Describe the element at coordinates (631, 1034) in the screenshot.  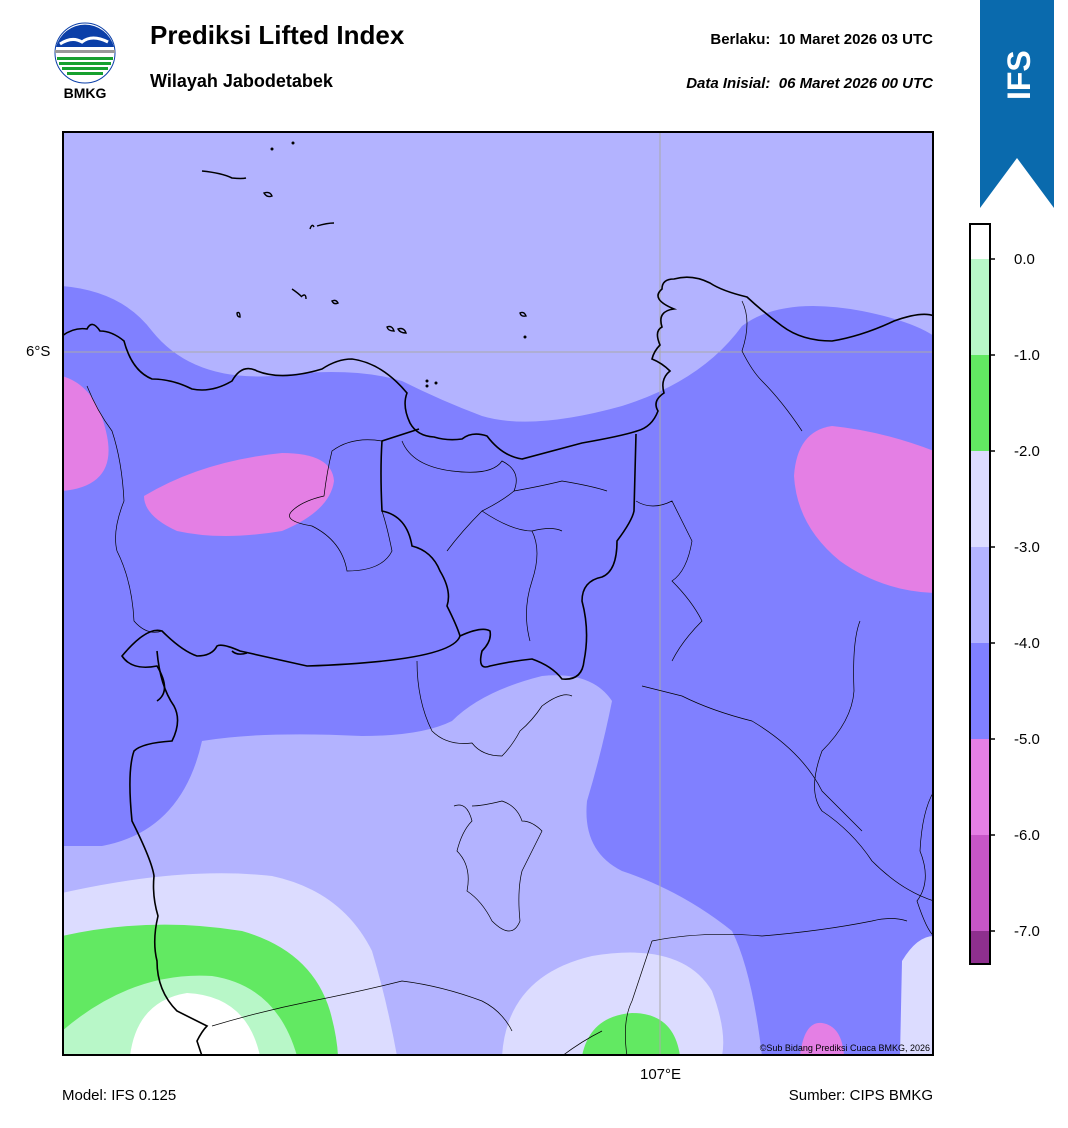
I see `li-zone-1-2-center` at that location.